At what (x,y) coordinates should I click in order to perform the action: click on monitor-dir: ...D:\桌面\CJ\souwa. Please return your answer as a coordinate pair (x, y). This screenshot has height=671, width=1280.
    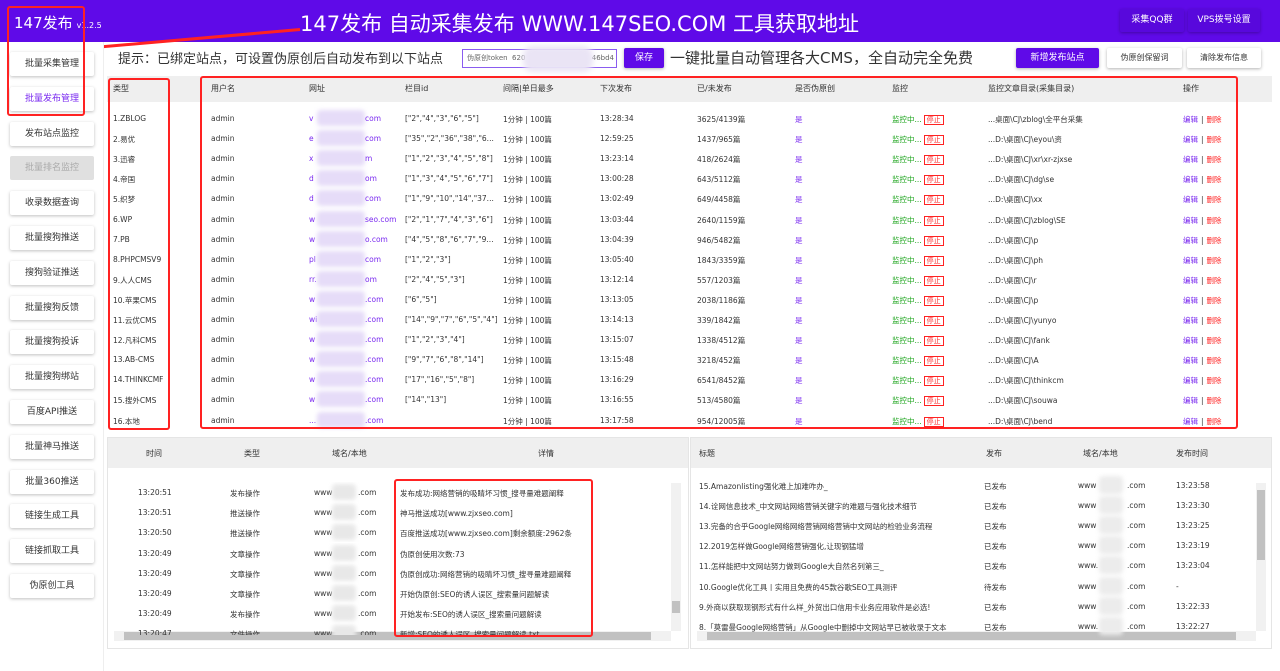
    Looking at the image, I should click on (1023, 401).